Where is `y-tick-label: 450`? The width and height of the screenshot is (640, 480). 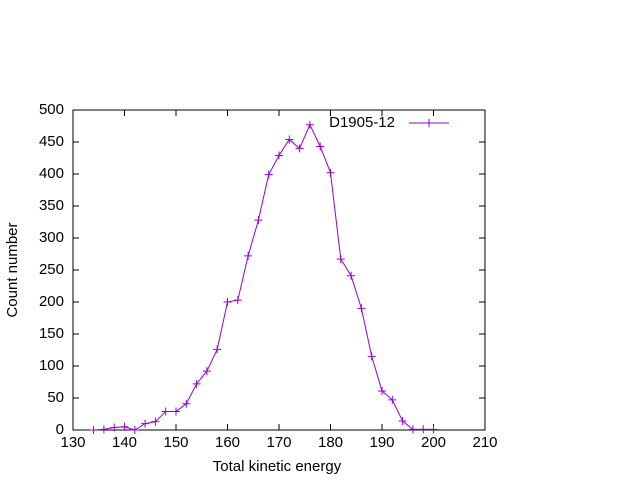
y-tick-label: 450 is located at coordinates (51, 141).